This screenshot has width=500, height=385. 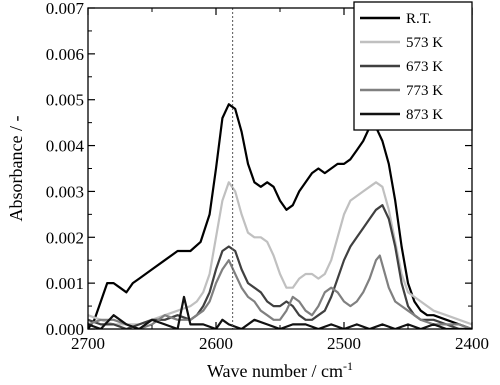 I want to click on x-tick-label: 2700, so click(x=88, y=343).